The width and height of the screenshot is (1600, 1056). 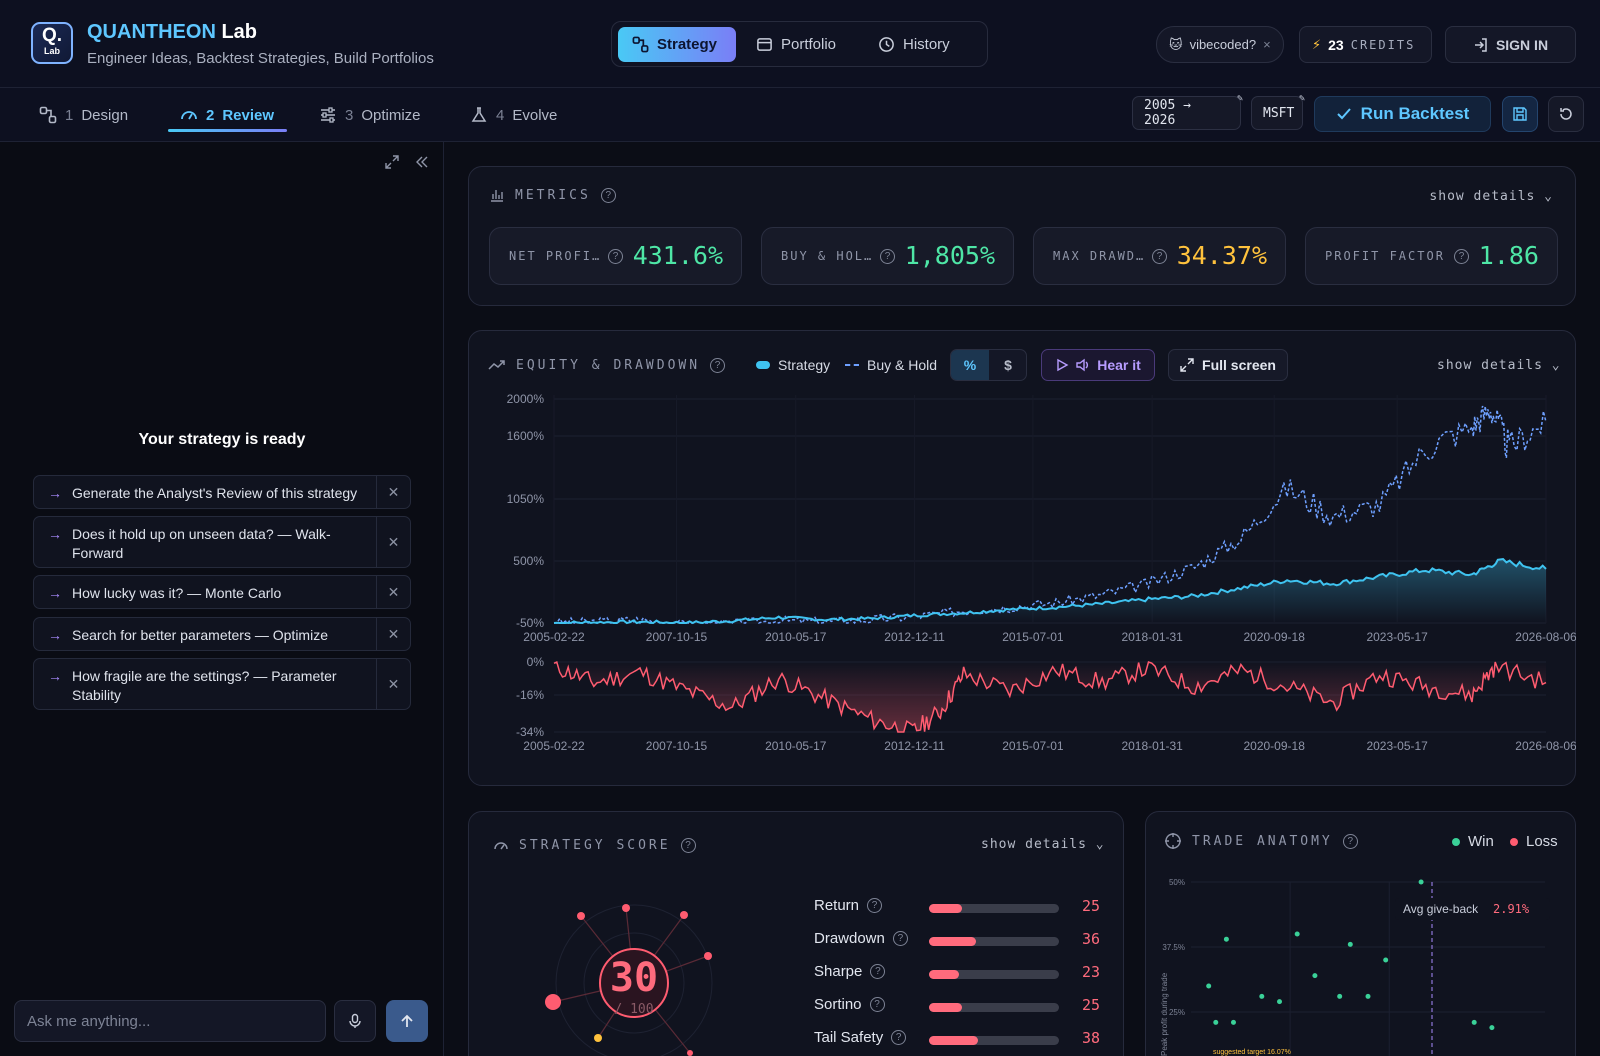 What do you see at coordinates (1091, 1005) in the screenshot?
I see `score-value: 25` at bounding box center [1091, 1005].